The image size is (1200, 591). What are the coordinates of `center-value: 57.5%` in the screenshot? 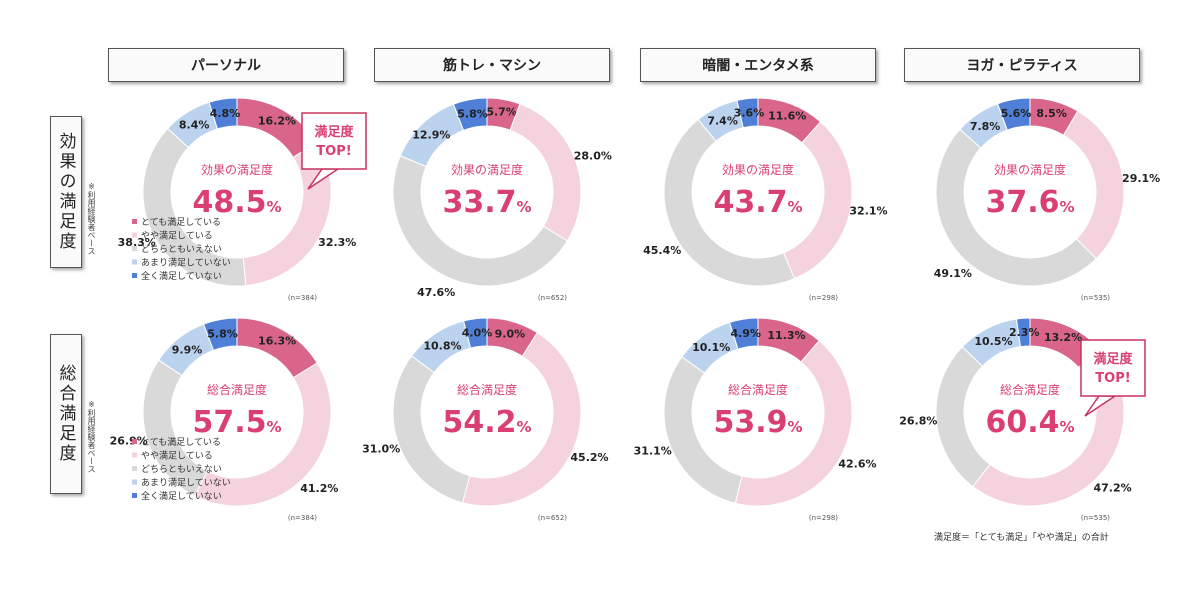 It's located at (236, 422).